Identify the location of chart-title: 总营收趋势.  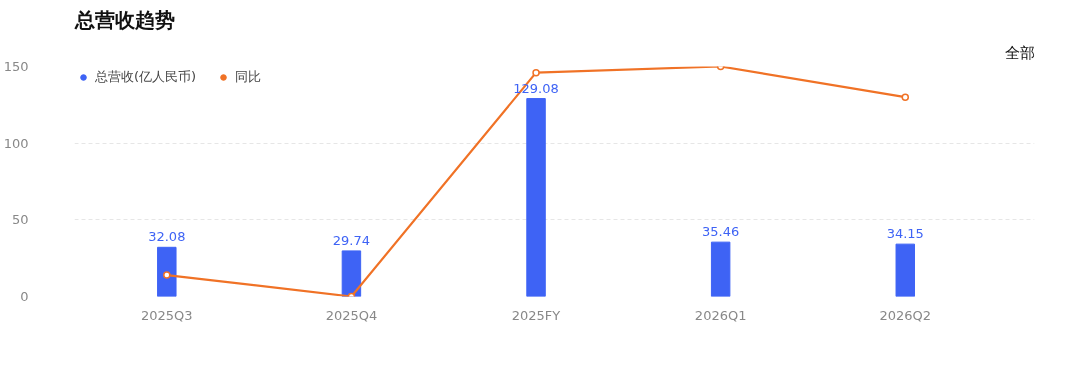
(124, 19).